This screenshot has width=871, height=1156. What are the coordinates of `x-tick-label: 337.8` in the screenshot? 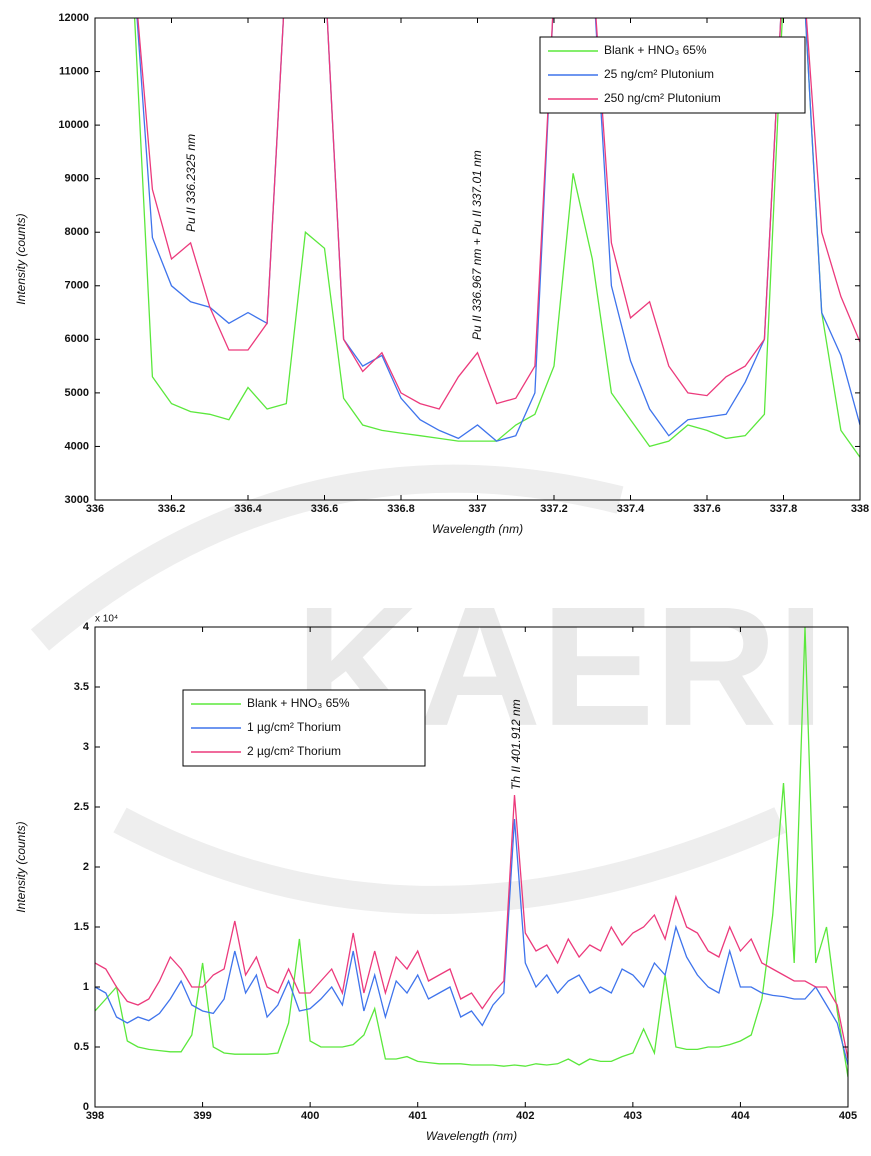 It's located at (784, 509).